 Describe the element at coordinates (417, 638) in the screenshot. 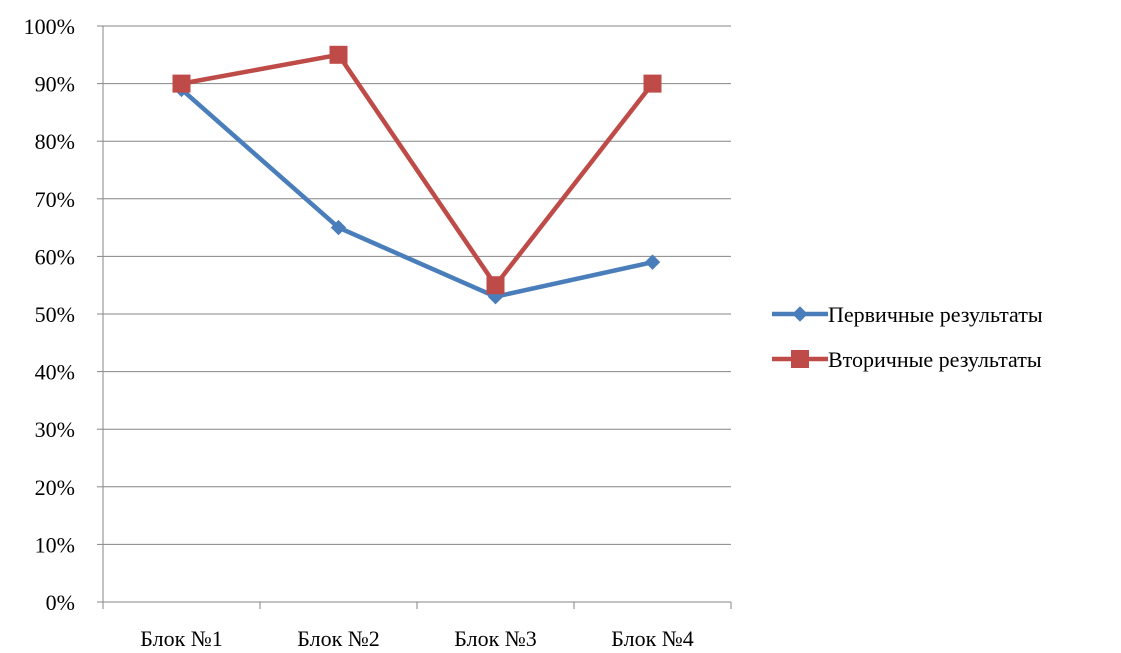

I see `x-axis-tick-labels: Блок №1 Блок №2 Блок №3 Блок №4` at that location.